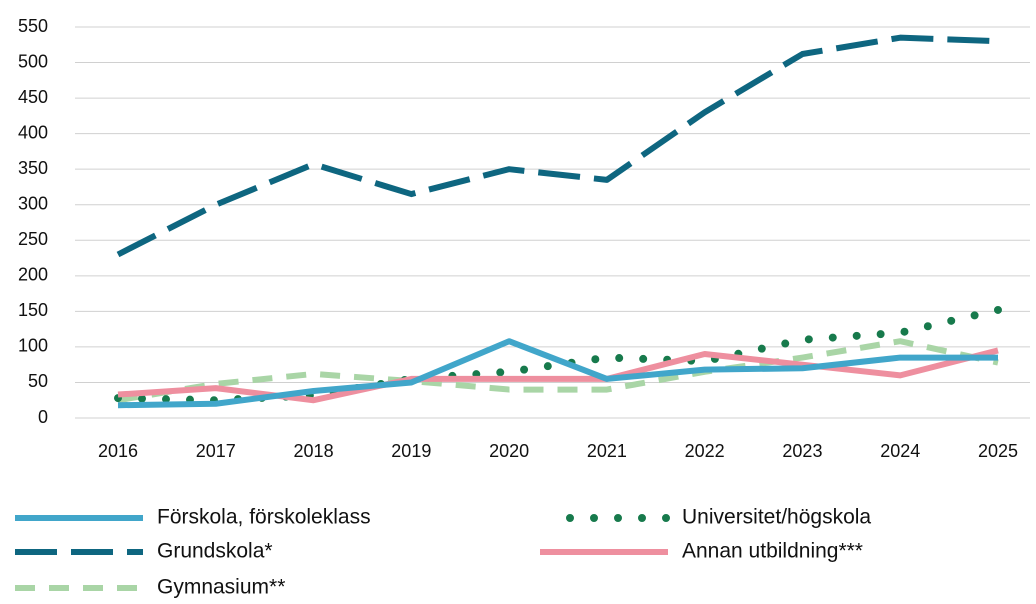 The height and width of the screenshot is (604, 1036). I want to click on y-tick-label: 350, so click(33, 168).